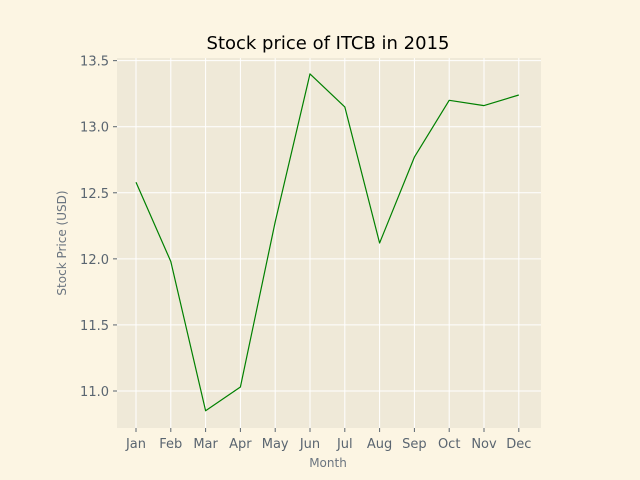  Describe the element at coordinates (328, 463) in the screenshot. I see `x-axis-label: Month` at that location.